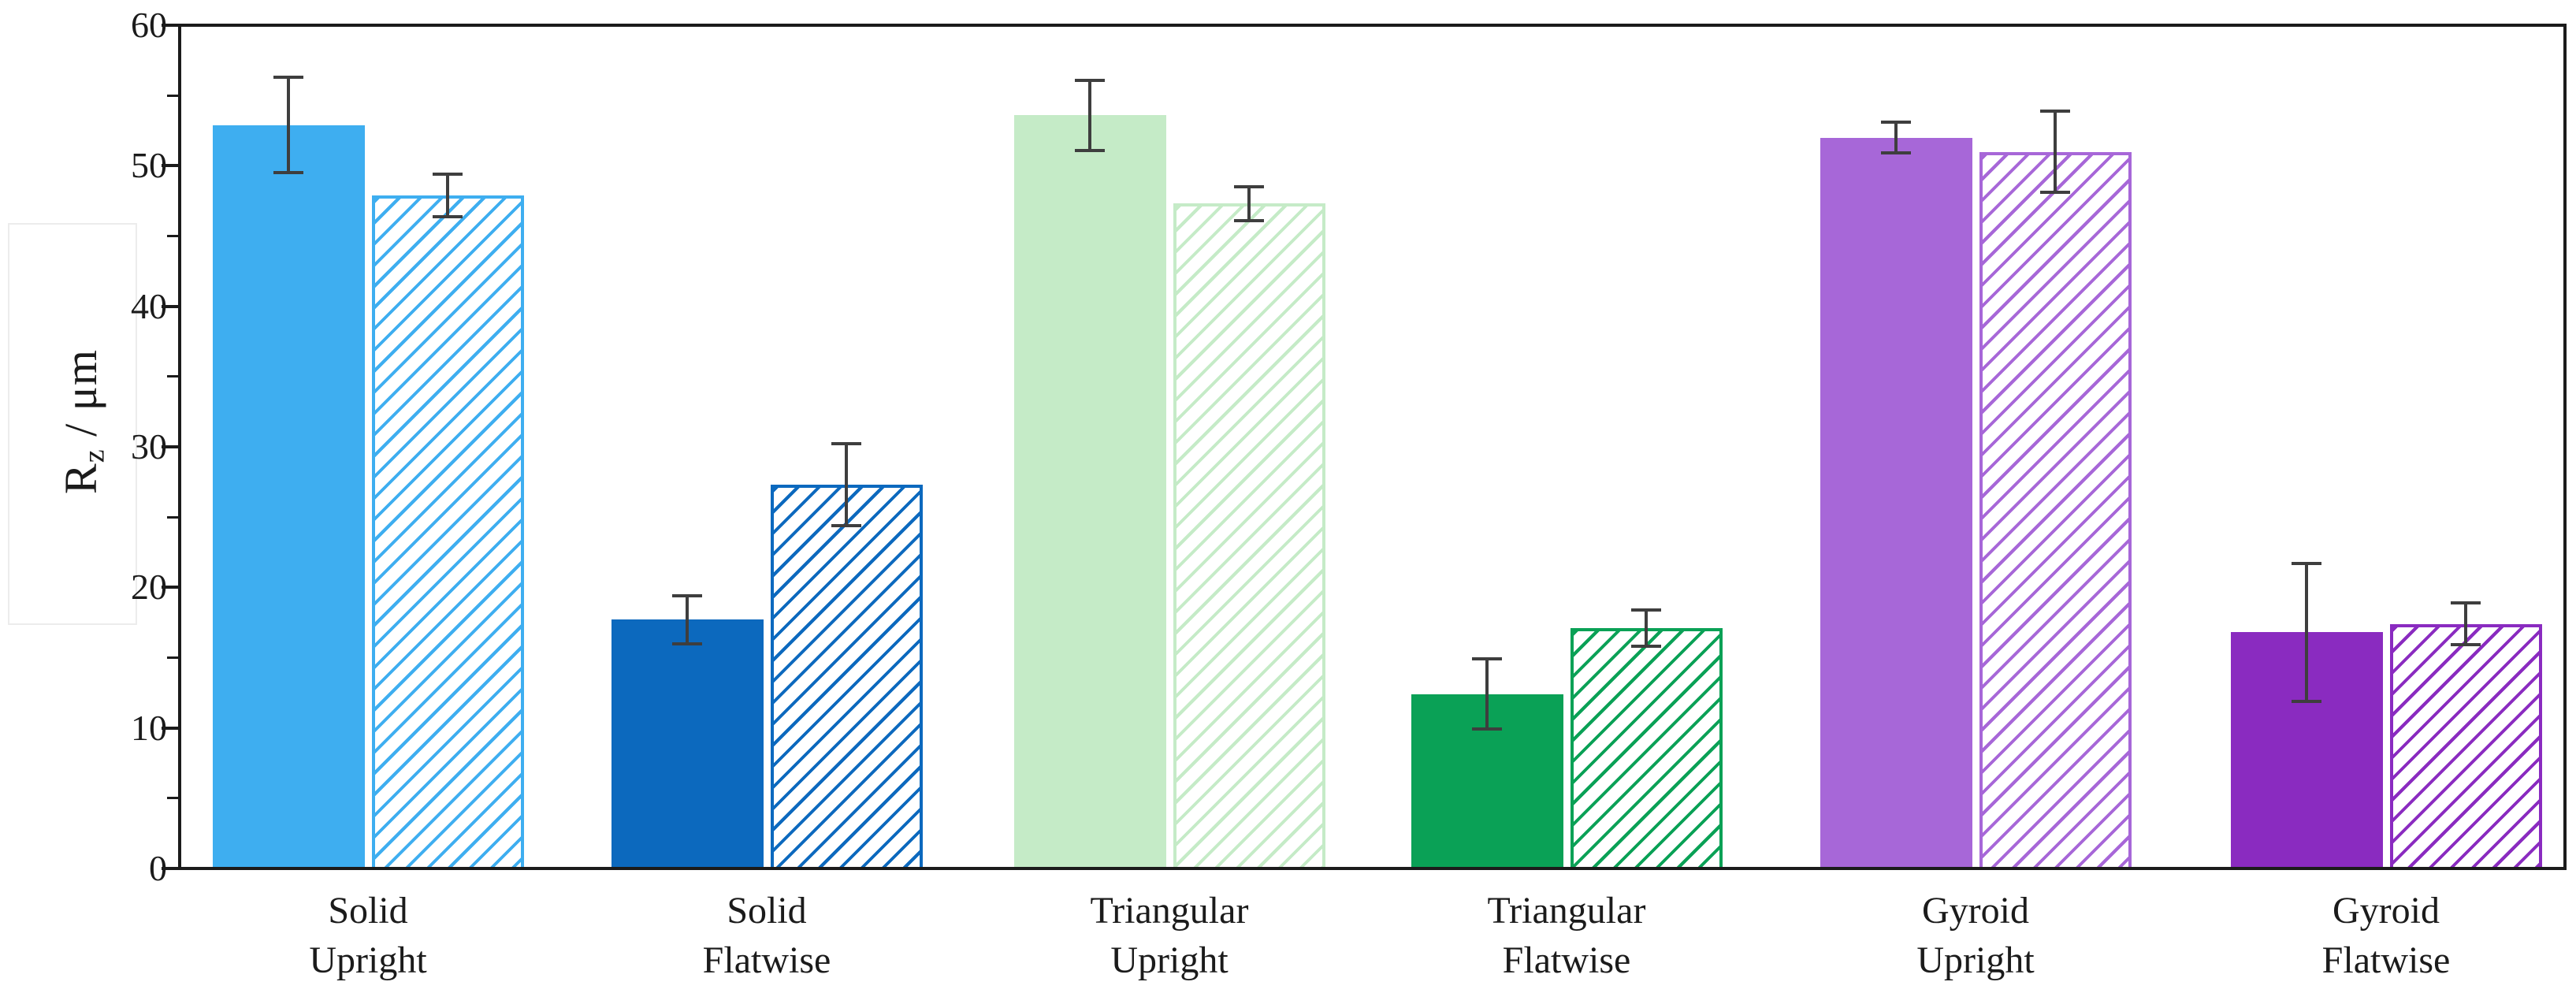 This screenshot has width=2576, height=993. What do you see at coordinates (687, 744) in the screenshot?
I see `bar-solid-flatwise-plain` at bounding box center [687, 744].